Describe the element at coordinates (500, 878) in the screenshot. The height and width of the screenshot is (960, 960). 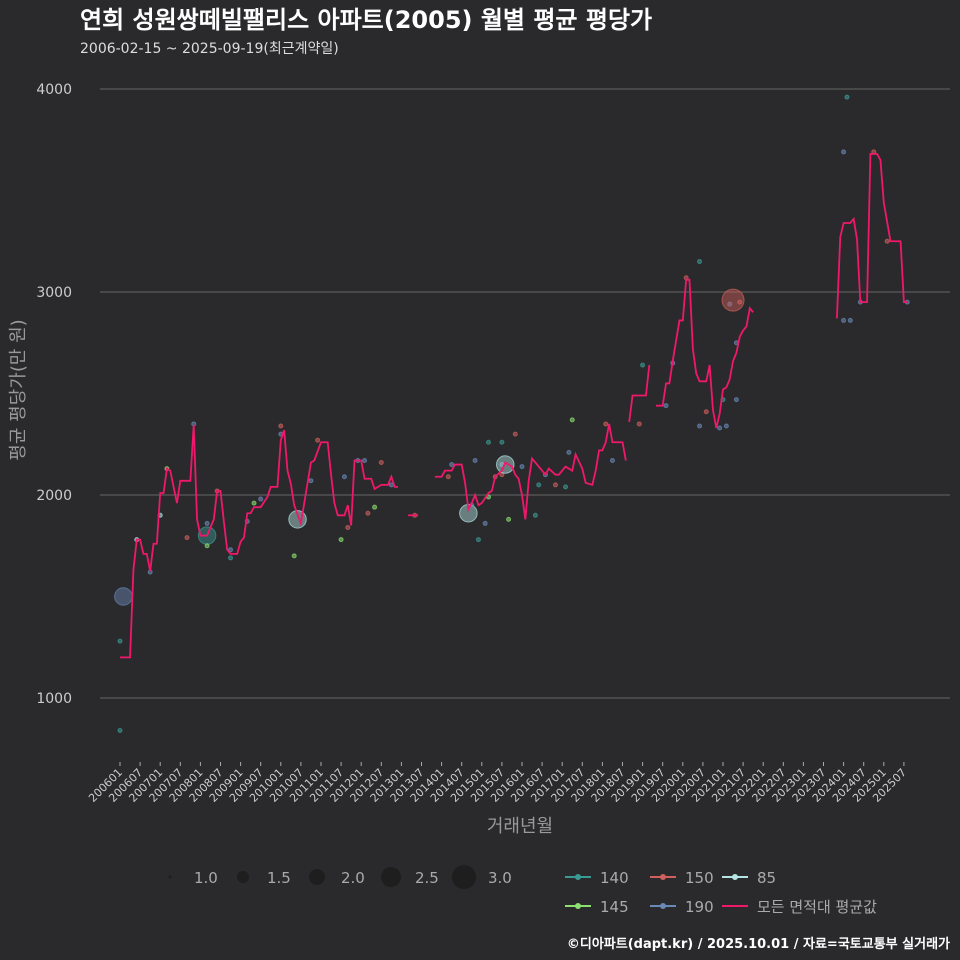
I see `size-legend-label: 3.0` at that location.